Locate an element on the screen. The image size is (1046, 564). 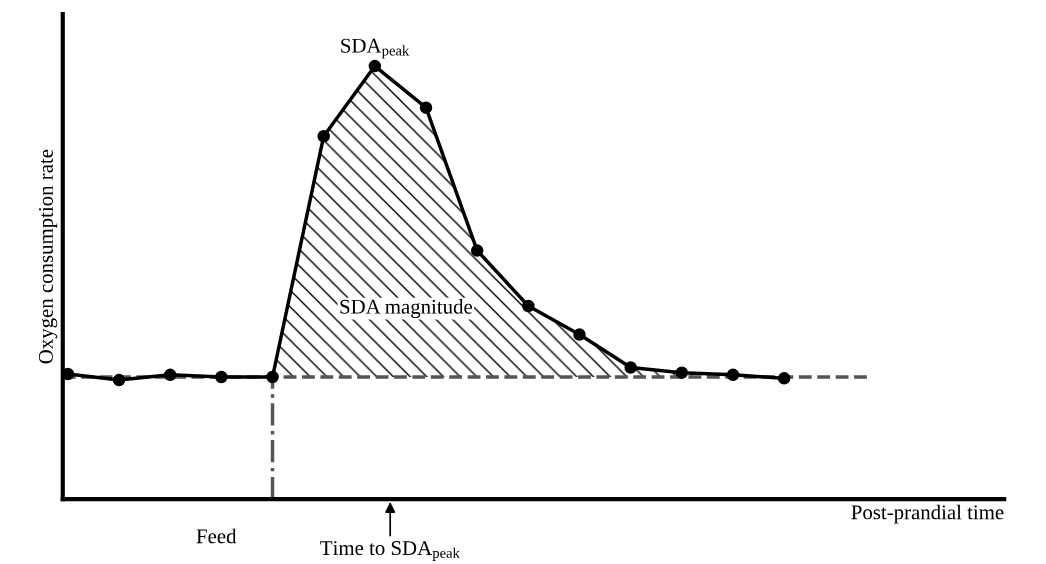
annotation: SDA magnitude is located at coordinates (406, 309).